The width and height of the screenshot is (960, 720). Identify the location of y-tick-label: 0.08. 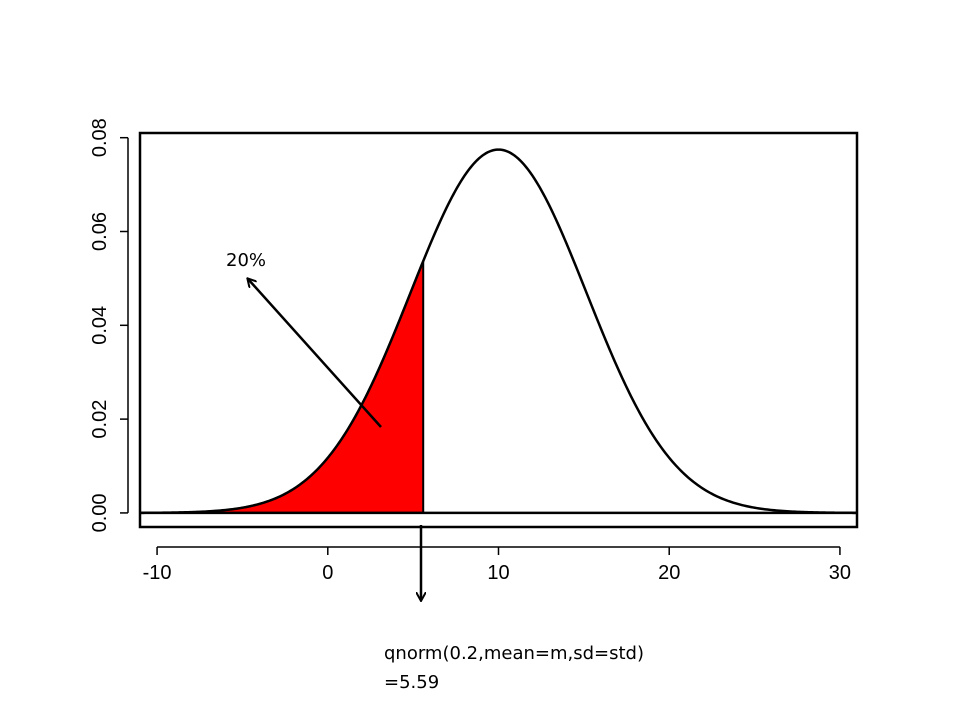
(100, 137).